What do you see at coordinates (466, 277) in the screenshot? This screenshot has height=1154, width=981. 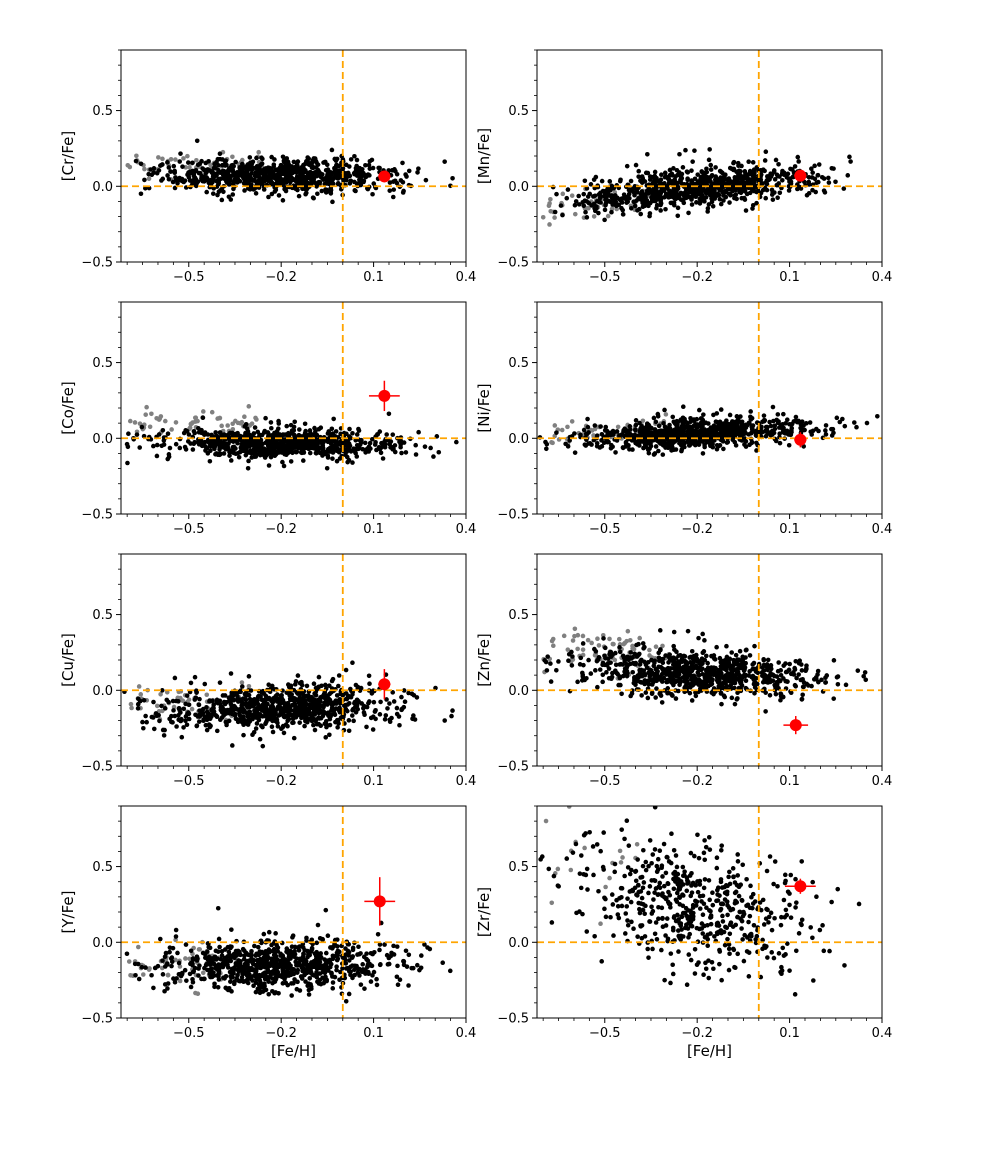 I see `x-tick-label: 0.4` at bounding box center [466, 277].